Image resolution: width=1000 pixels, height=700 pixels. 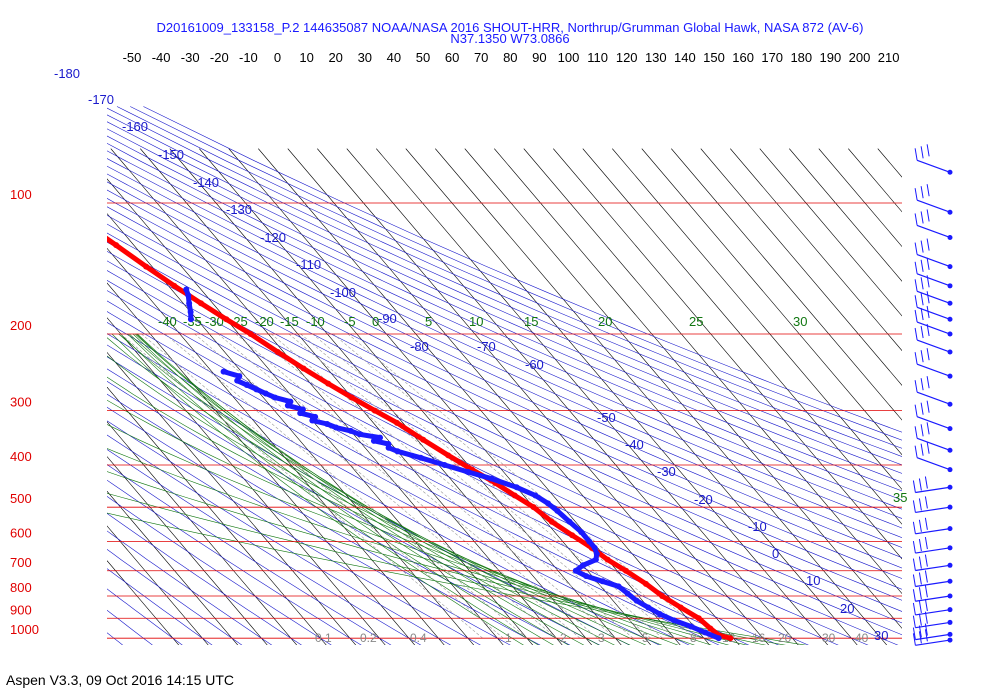 I want to click on dry-adiabat-label: -90, so click(x=387, y=318).